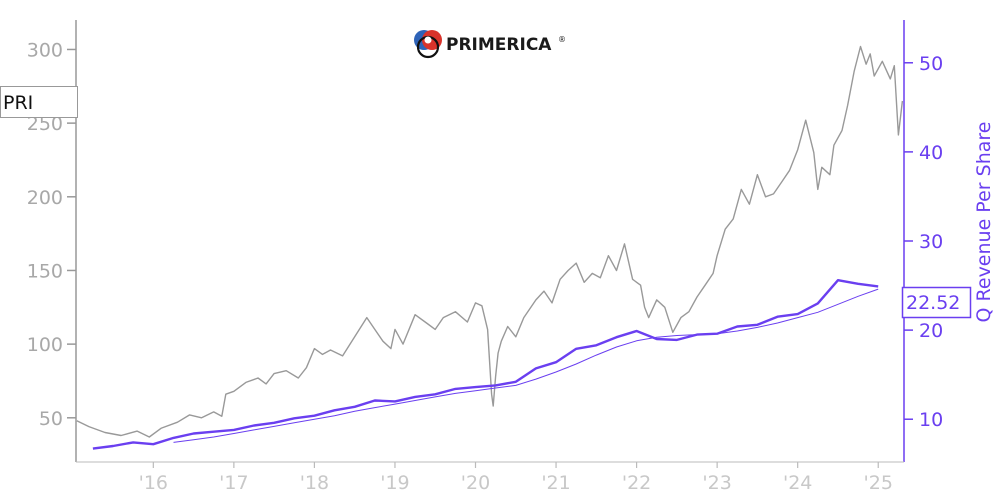 The height and width of the screenshot is (500, 1000). Describe the element at coordinates (45, 198) in the screenshot. I see `left-tick-label: 200` at that location.